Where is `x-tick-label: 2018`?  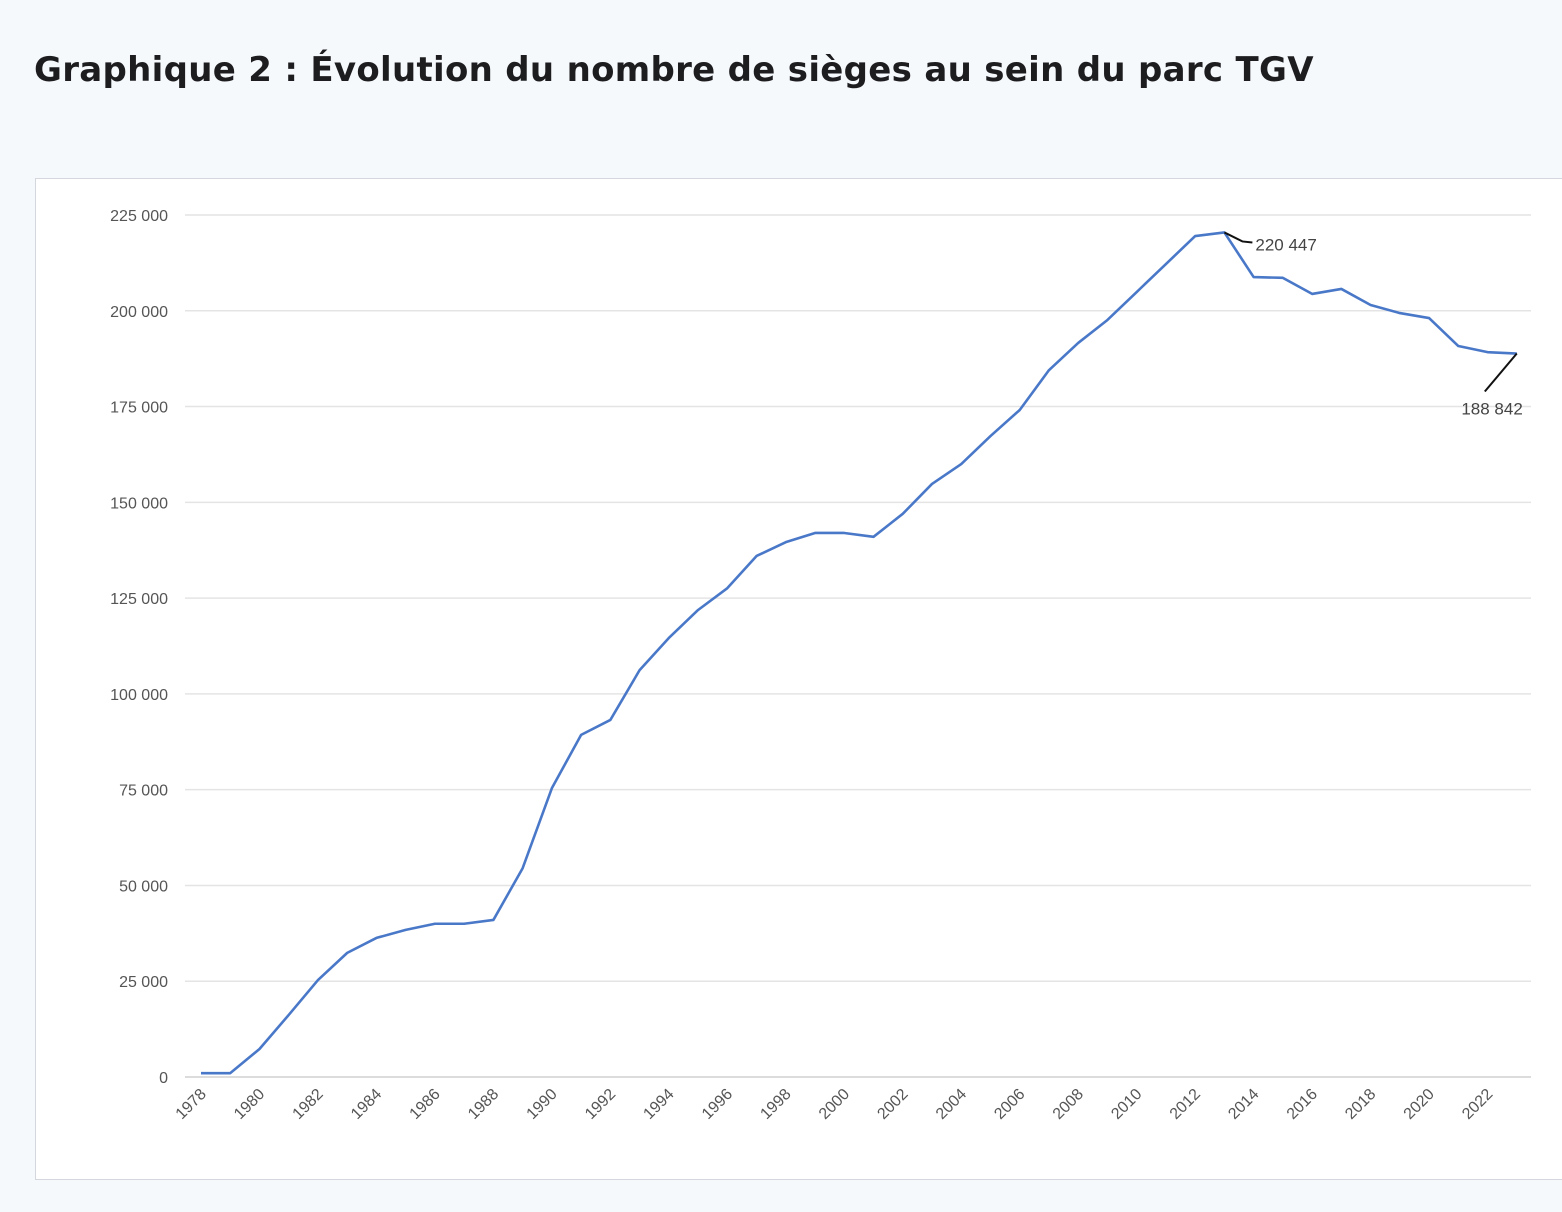 x-tick-label: 2018 is located at coordinates (1360, 1104).